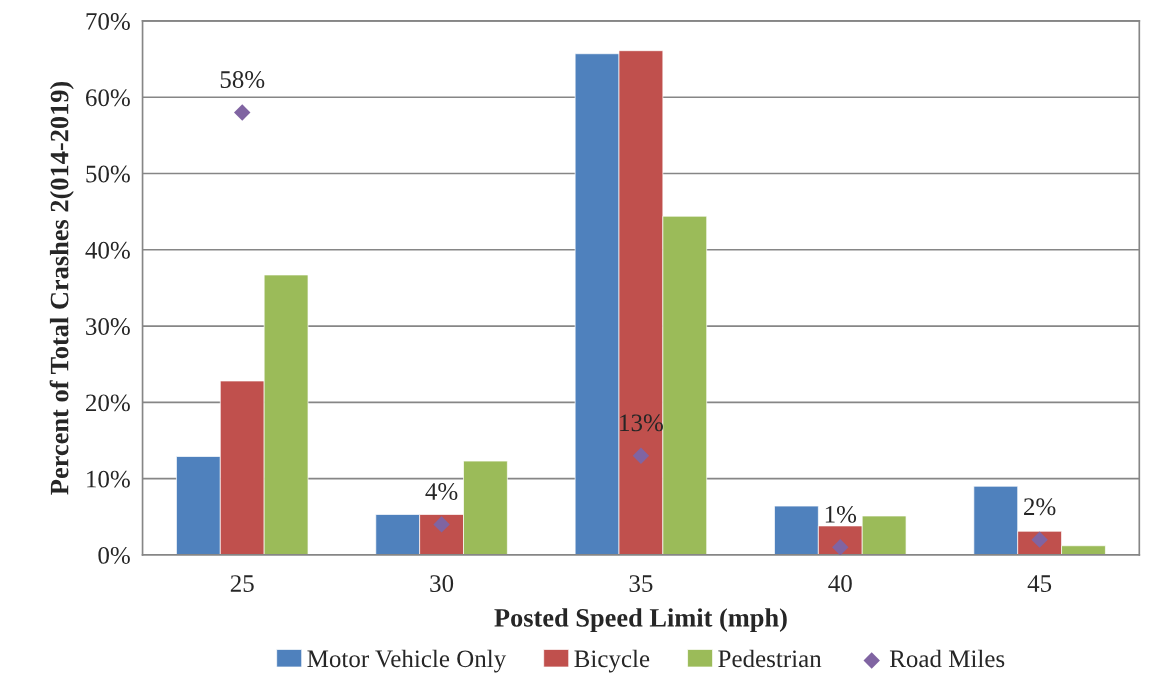  Describe the element at coordinates (108, 174) in the screenshot. I see `y-tick-label: 50%` at that location.